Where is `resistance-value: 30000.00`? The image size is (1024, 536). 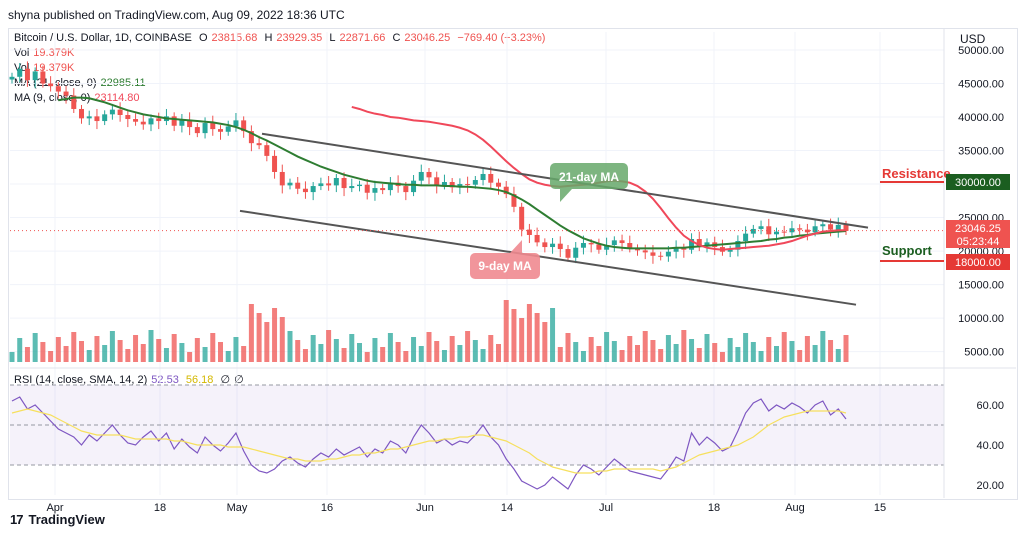 resistance-value: 30000.00 is located at coordinates (978, 183).